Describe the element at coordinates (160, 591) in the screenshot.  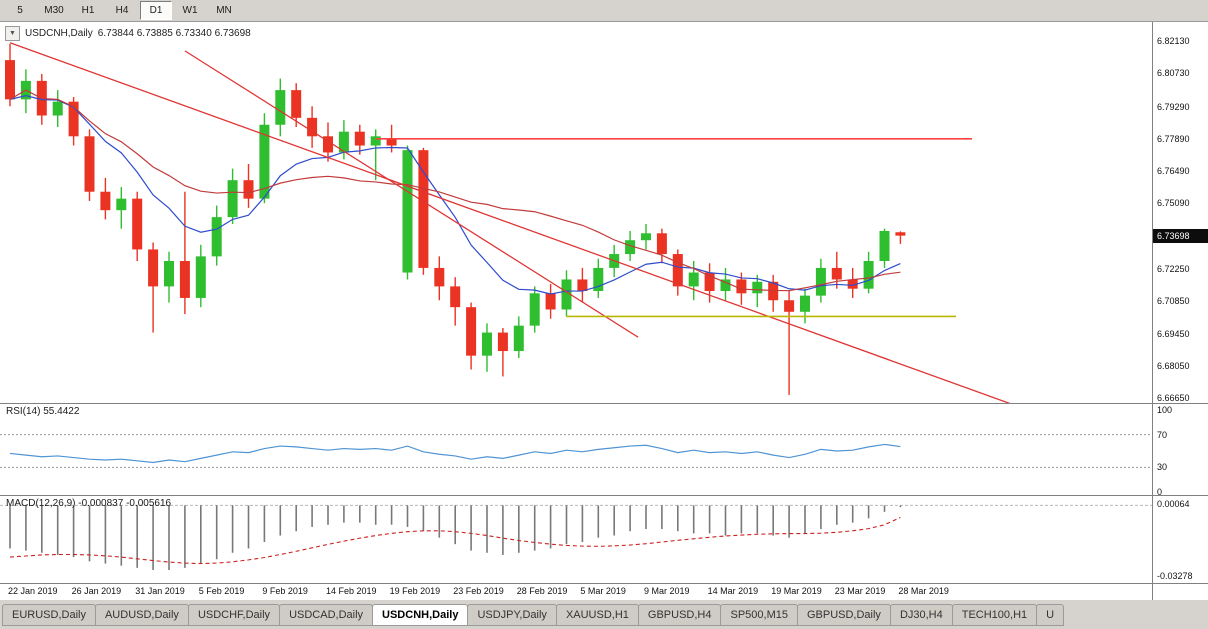
I see `date-axis-label: 31 Jan 2019` at that location.